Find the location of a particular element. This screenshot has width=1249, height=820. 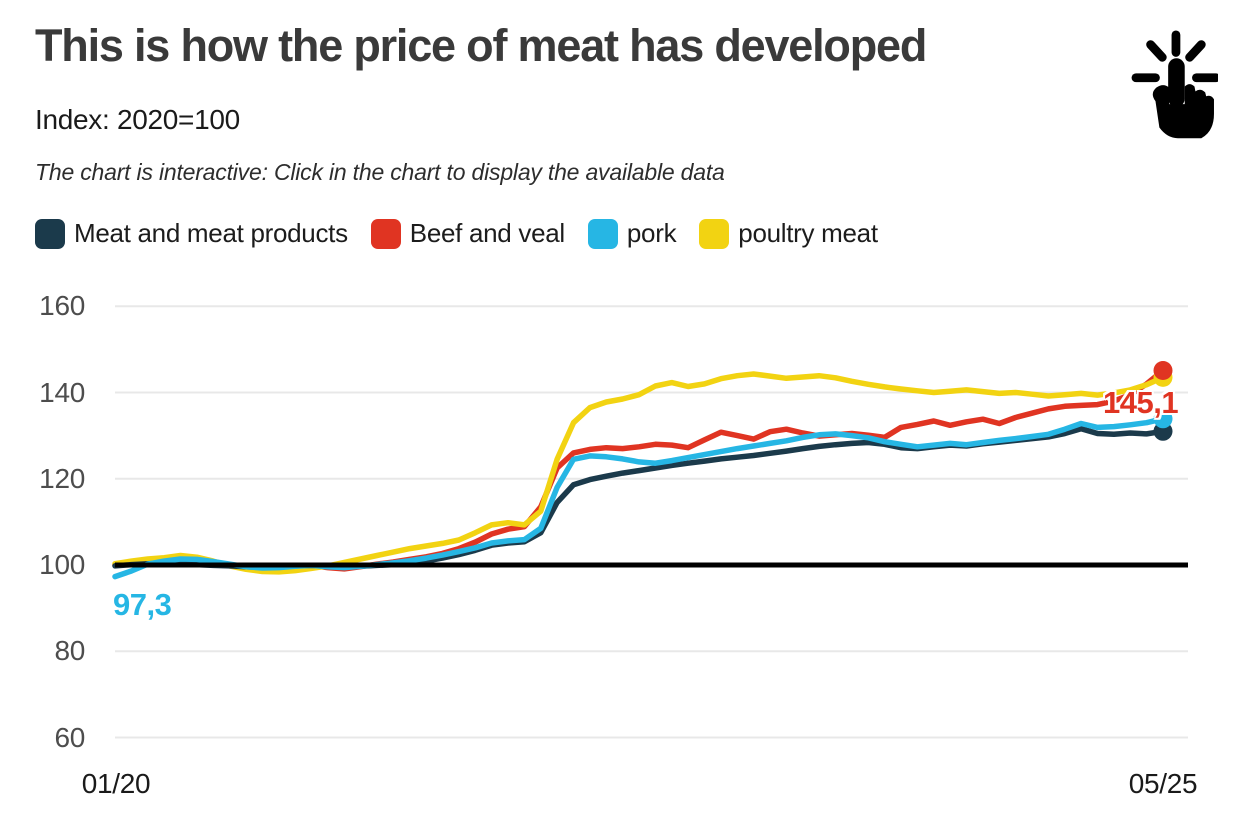

x-tick-label-start: 01/20 is located at coordinates (116, 783).